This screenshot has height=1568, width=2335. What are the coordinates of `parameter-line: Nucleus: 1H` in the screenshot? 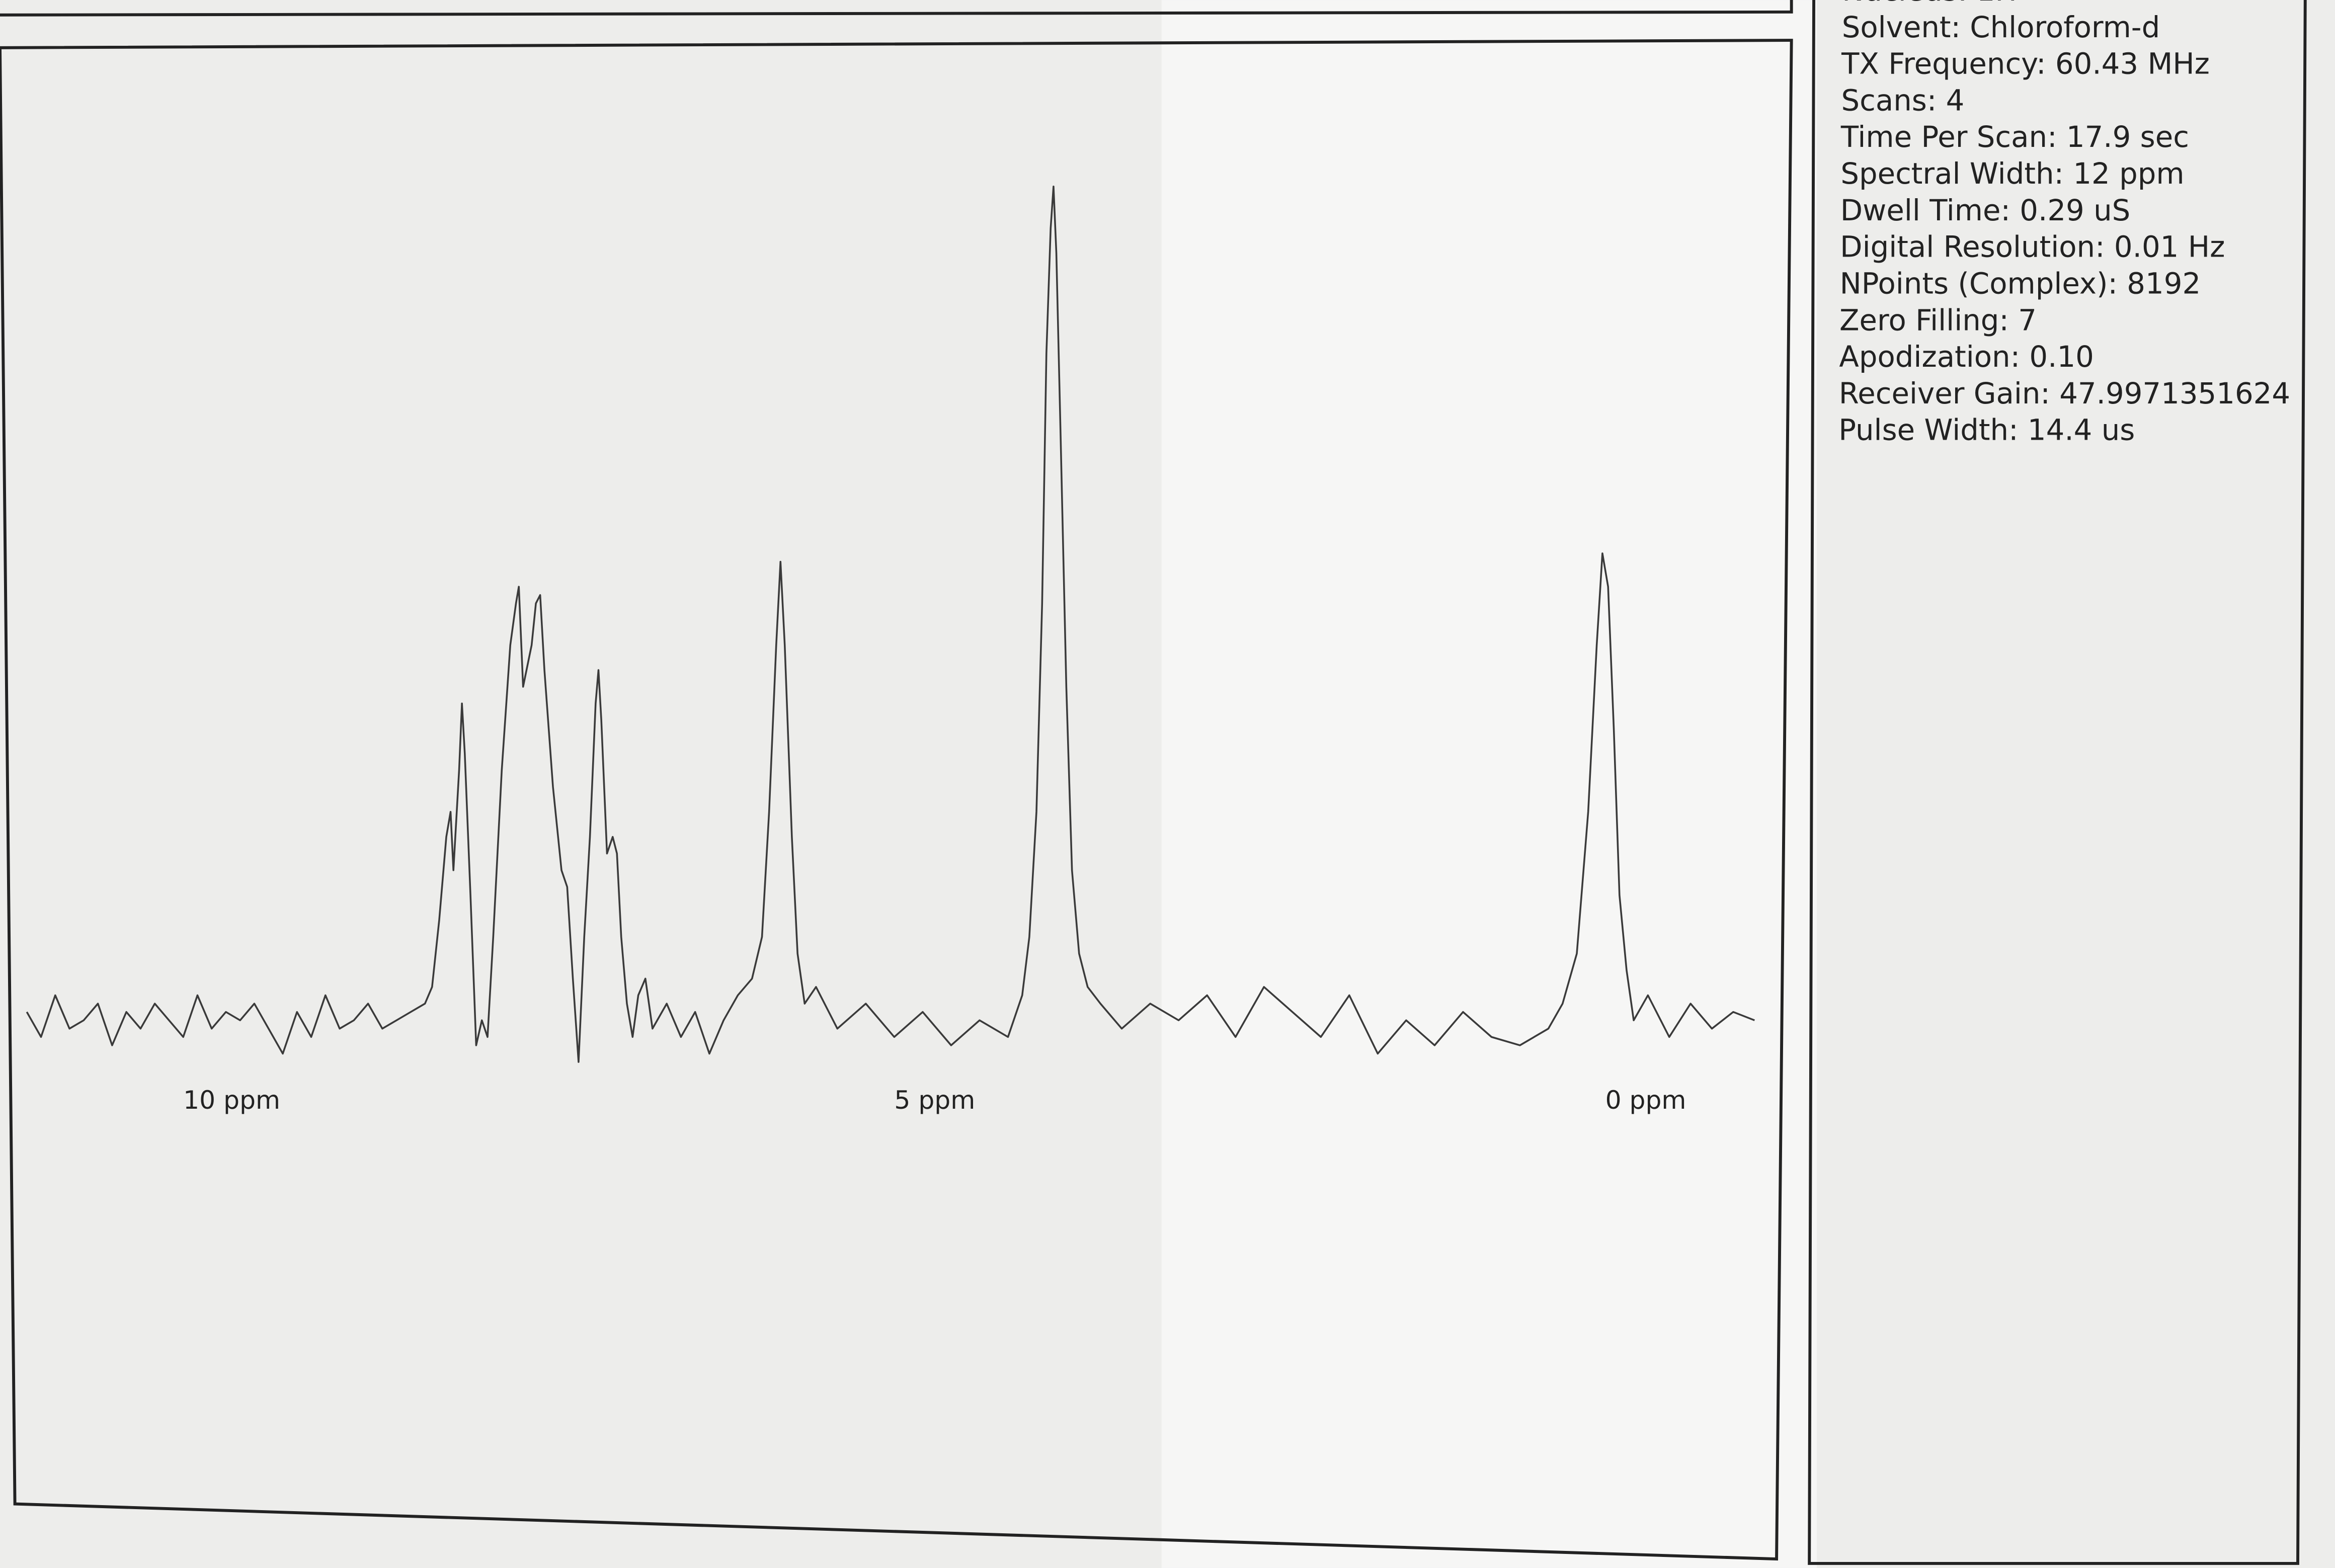 It's located at (1929, 4).